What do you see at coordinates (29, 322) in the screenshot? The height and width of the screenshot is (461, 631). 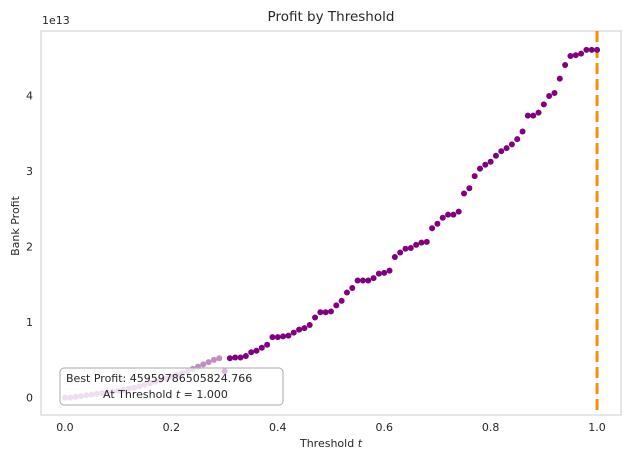 I see `y-tick-label: 1` at bounding box center [29, 322].